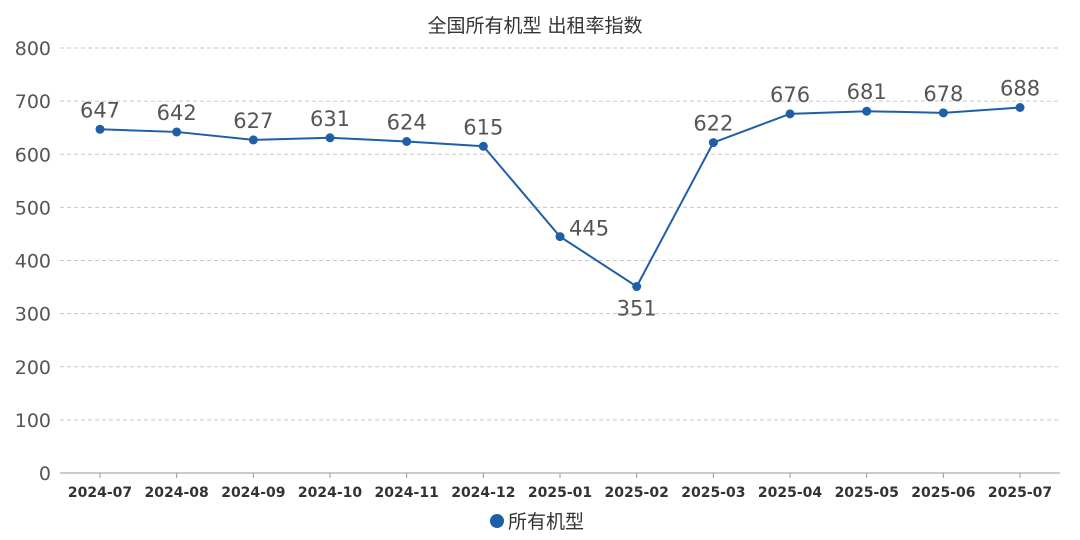  Describe the element at coordinates (253, 493) in the screenshot. I see `x-tick-label: 2024-09` at that location.